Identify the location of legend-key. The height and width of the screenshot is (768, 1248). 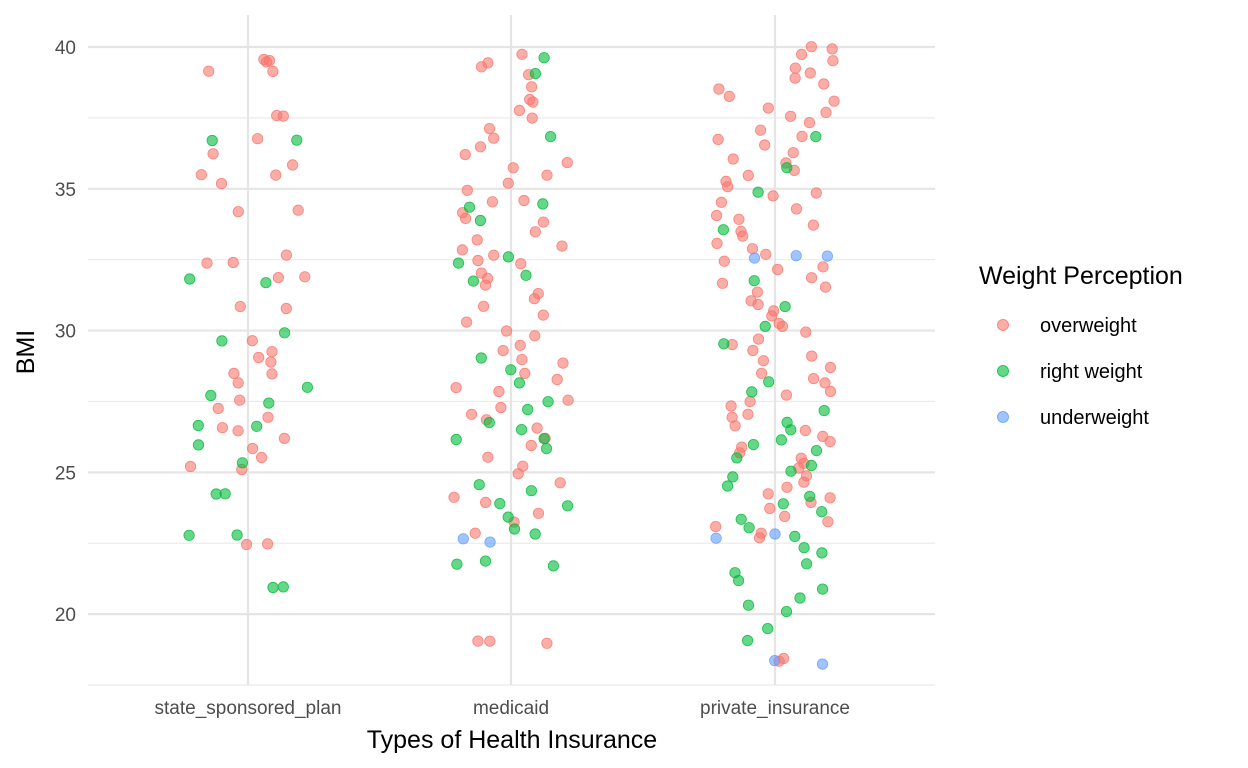
(1003, 371).